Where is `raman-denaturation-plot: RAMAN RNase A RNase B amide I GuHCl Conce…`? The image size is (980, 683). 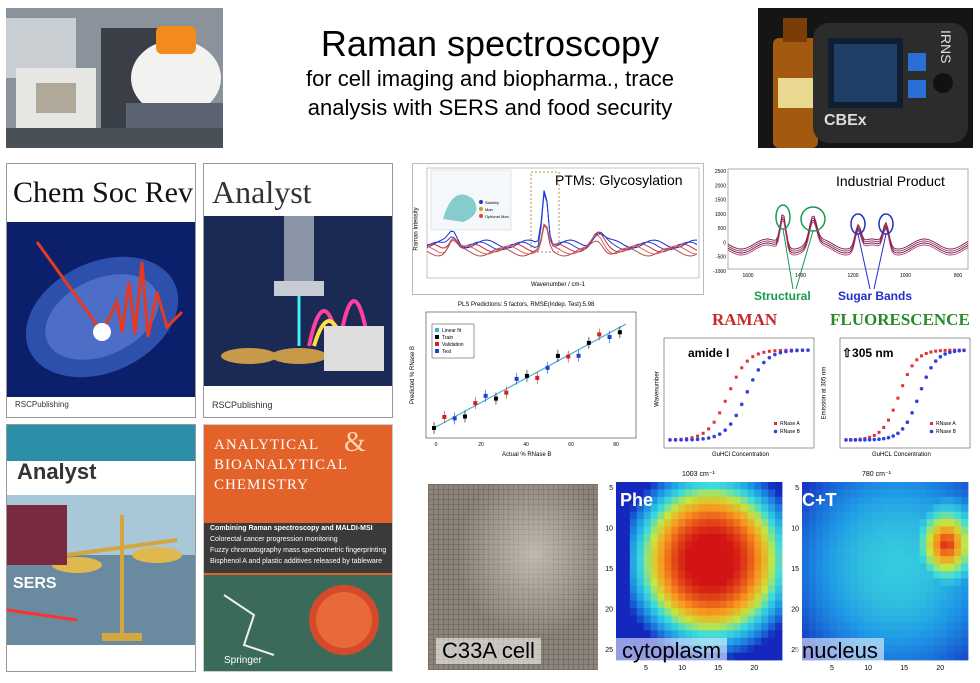
raman-denaturation-plot: RAMAN RNase A RNase B amide I GuHCl Conce… is located at coordinates (735, 386).